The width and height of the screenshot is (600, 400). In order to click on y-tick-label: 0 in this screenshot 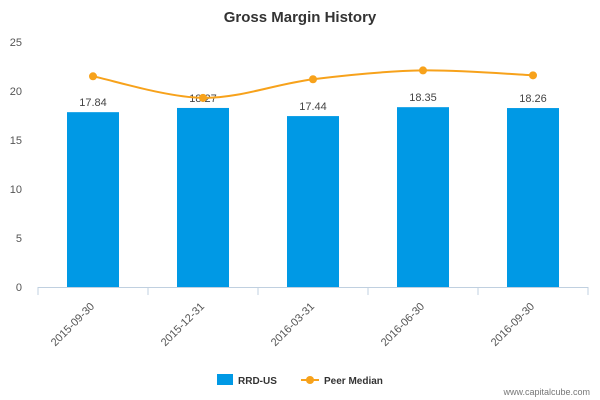, I will do `click(19, 288)`.